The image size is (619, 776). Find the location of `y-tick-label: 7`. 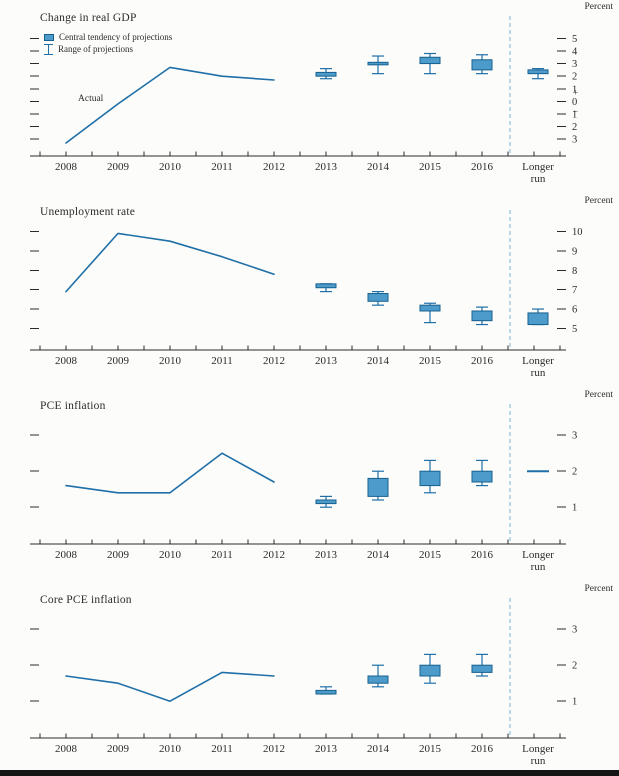

y-tick-label: 7 is located at coordinates (574, 290).